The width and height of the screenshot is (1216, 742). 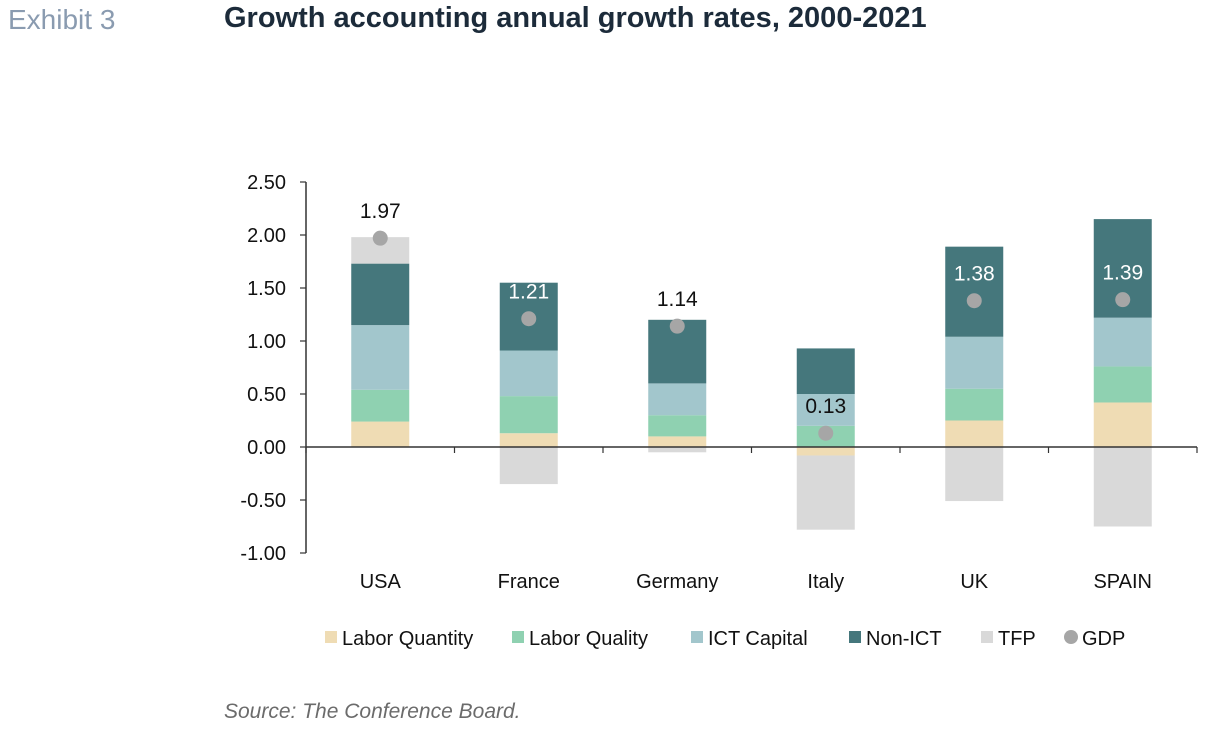 I want to click on gdp-data-label: 1.38, so click(x=974, y=274).